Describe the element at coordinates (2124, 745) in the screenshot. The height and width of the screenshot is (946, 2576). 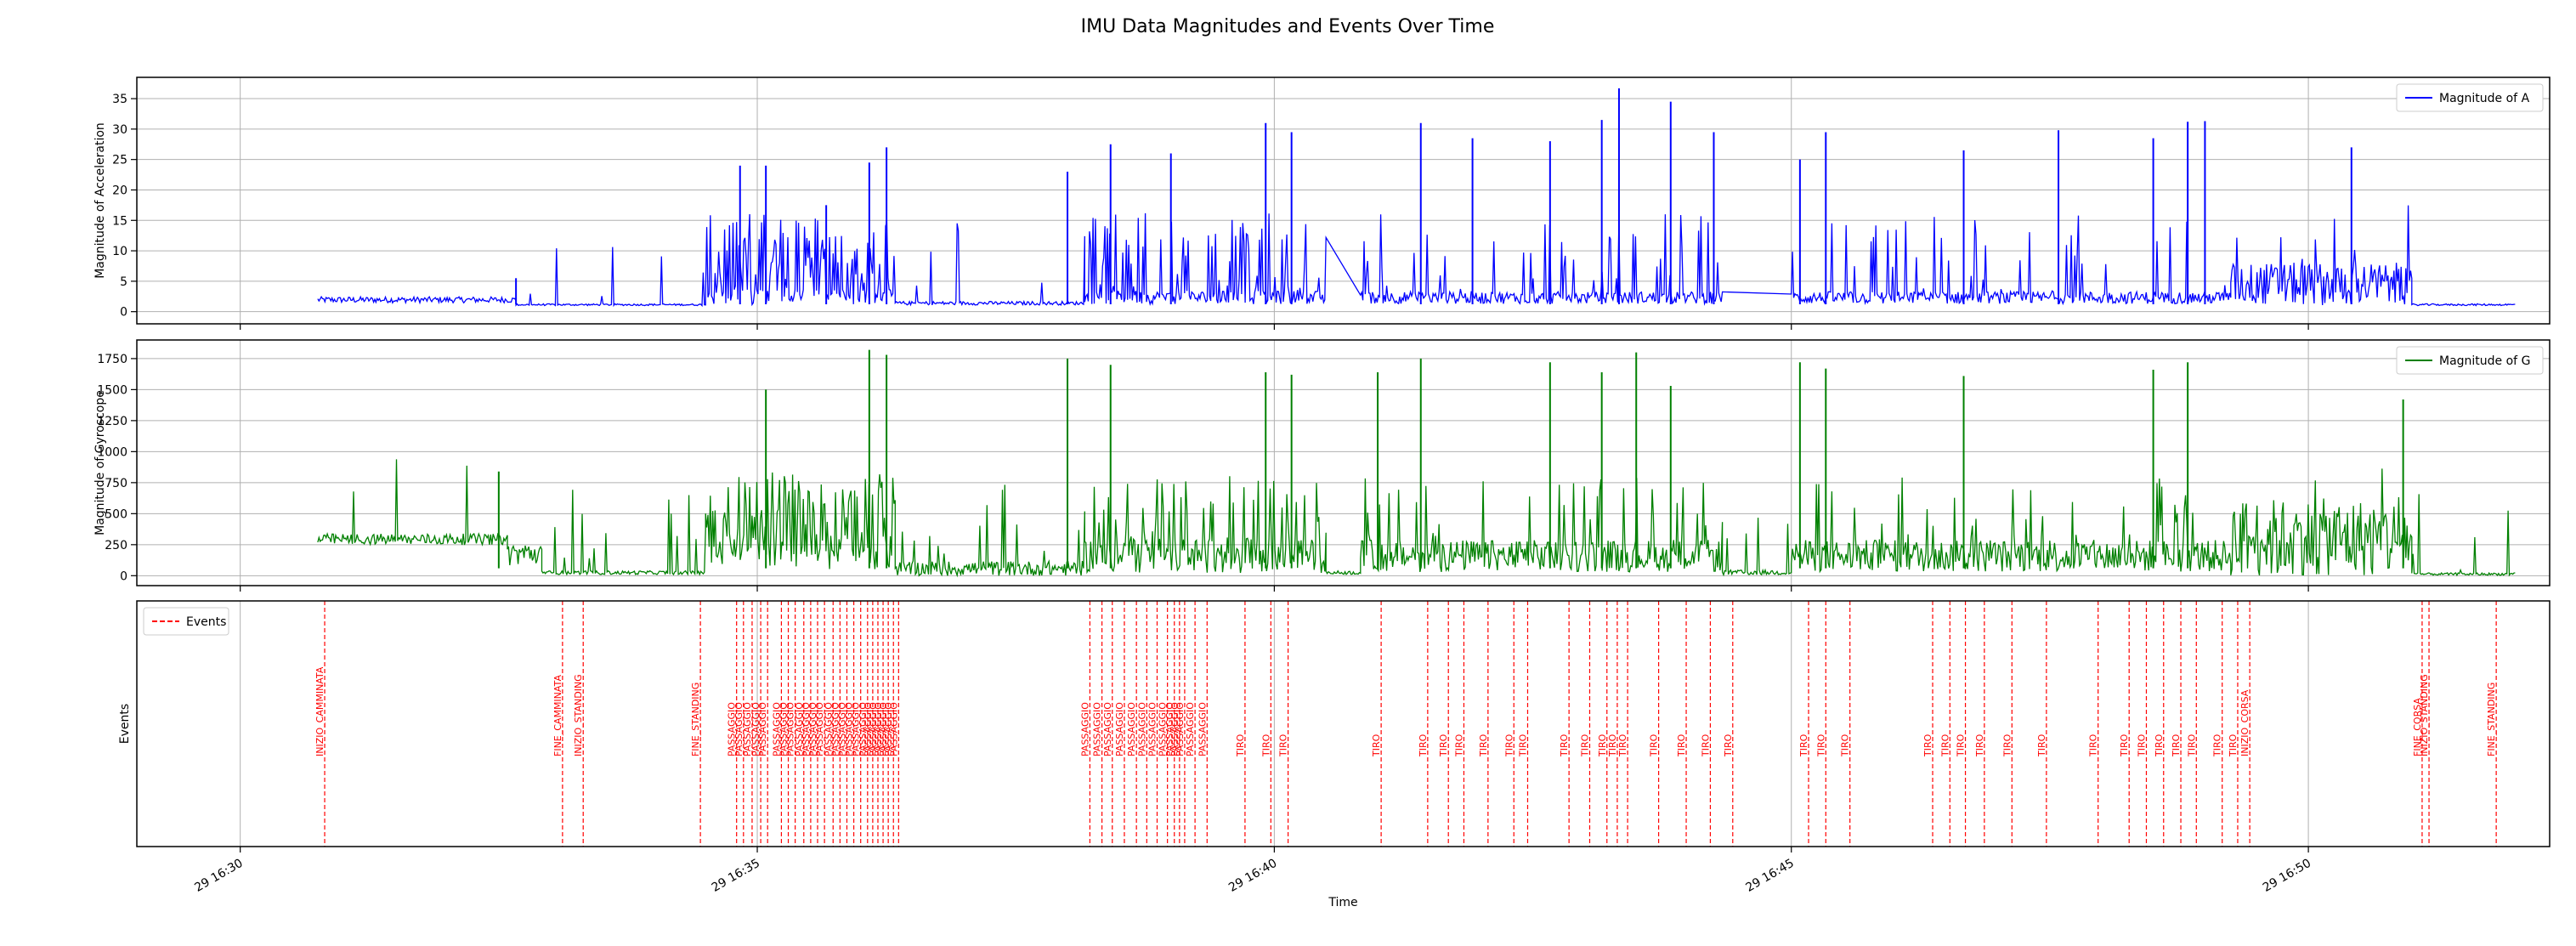
I see `event-label-70: TIRO` at that location.